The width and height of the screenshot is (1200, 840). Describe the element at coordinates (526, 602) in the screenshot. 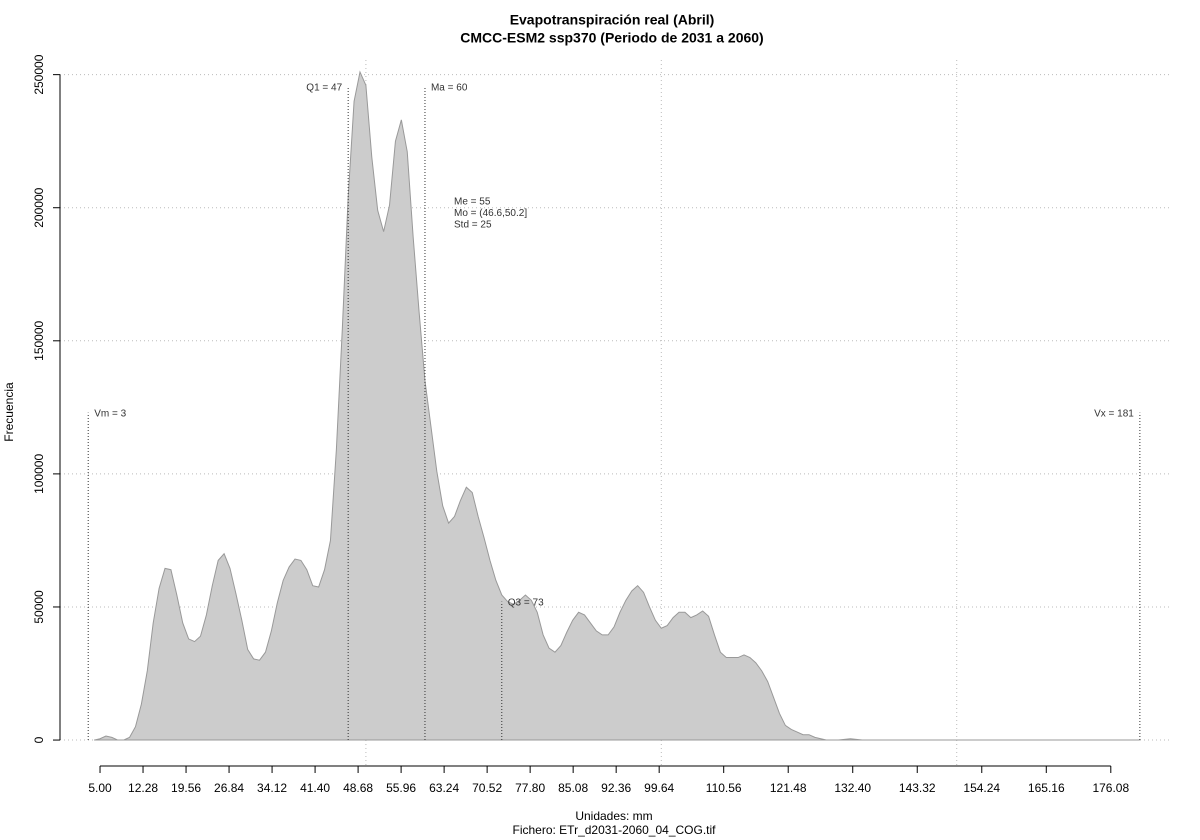

I see `annotation-label: Q3 = 73` at that location.